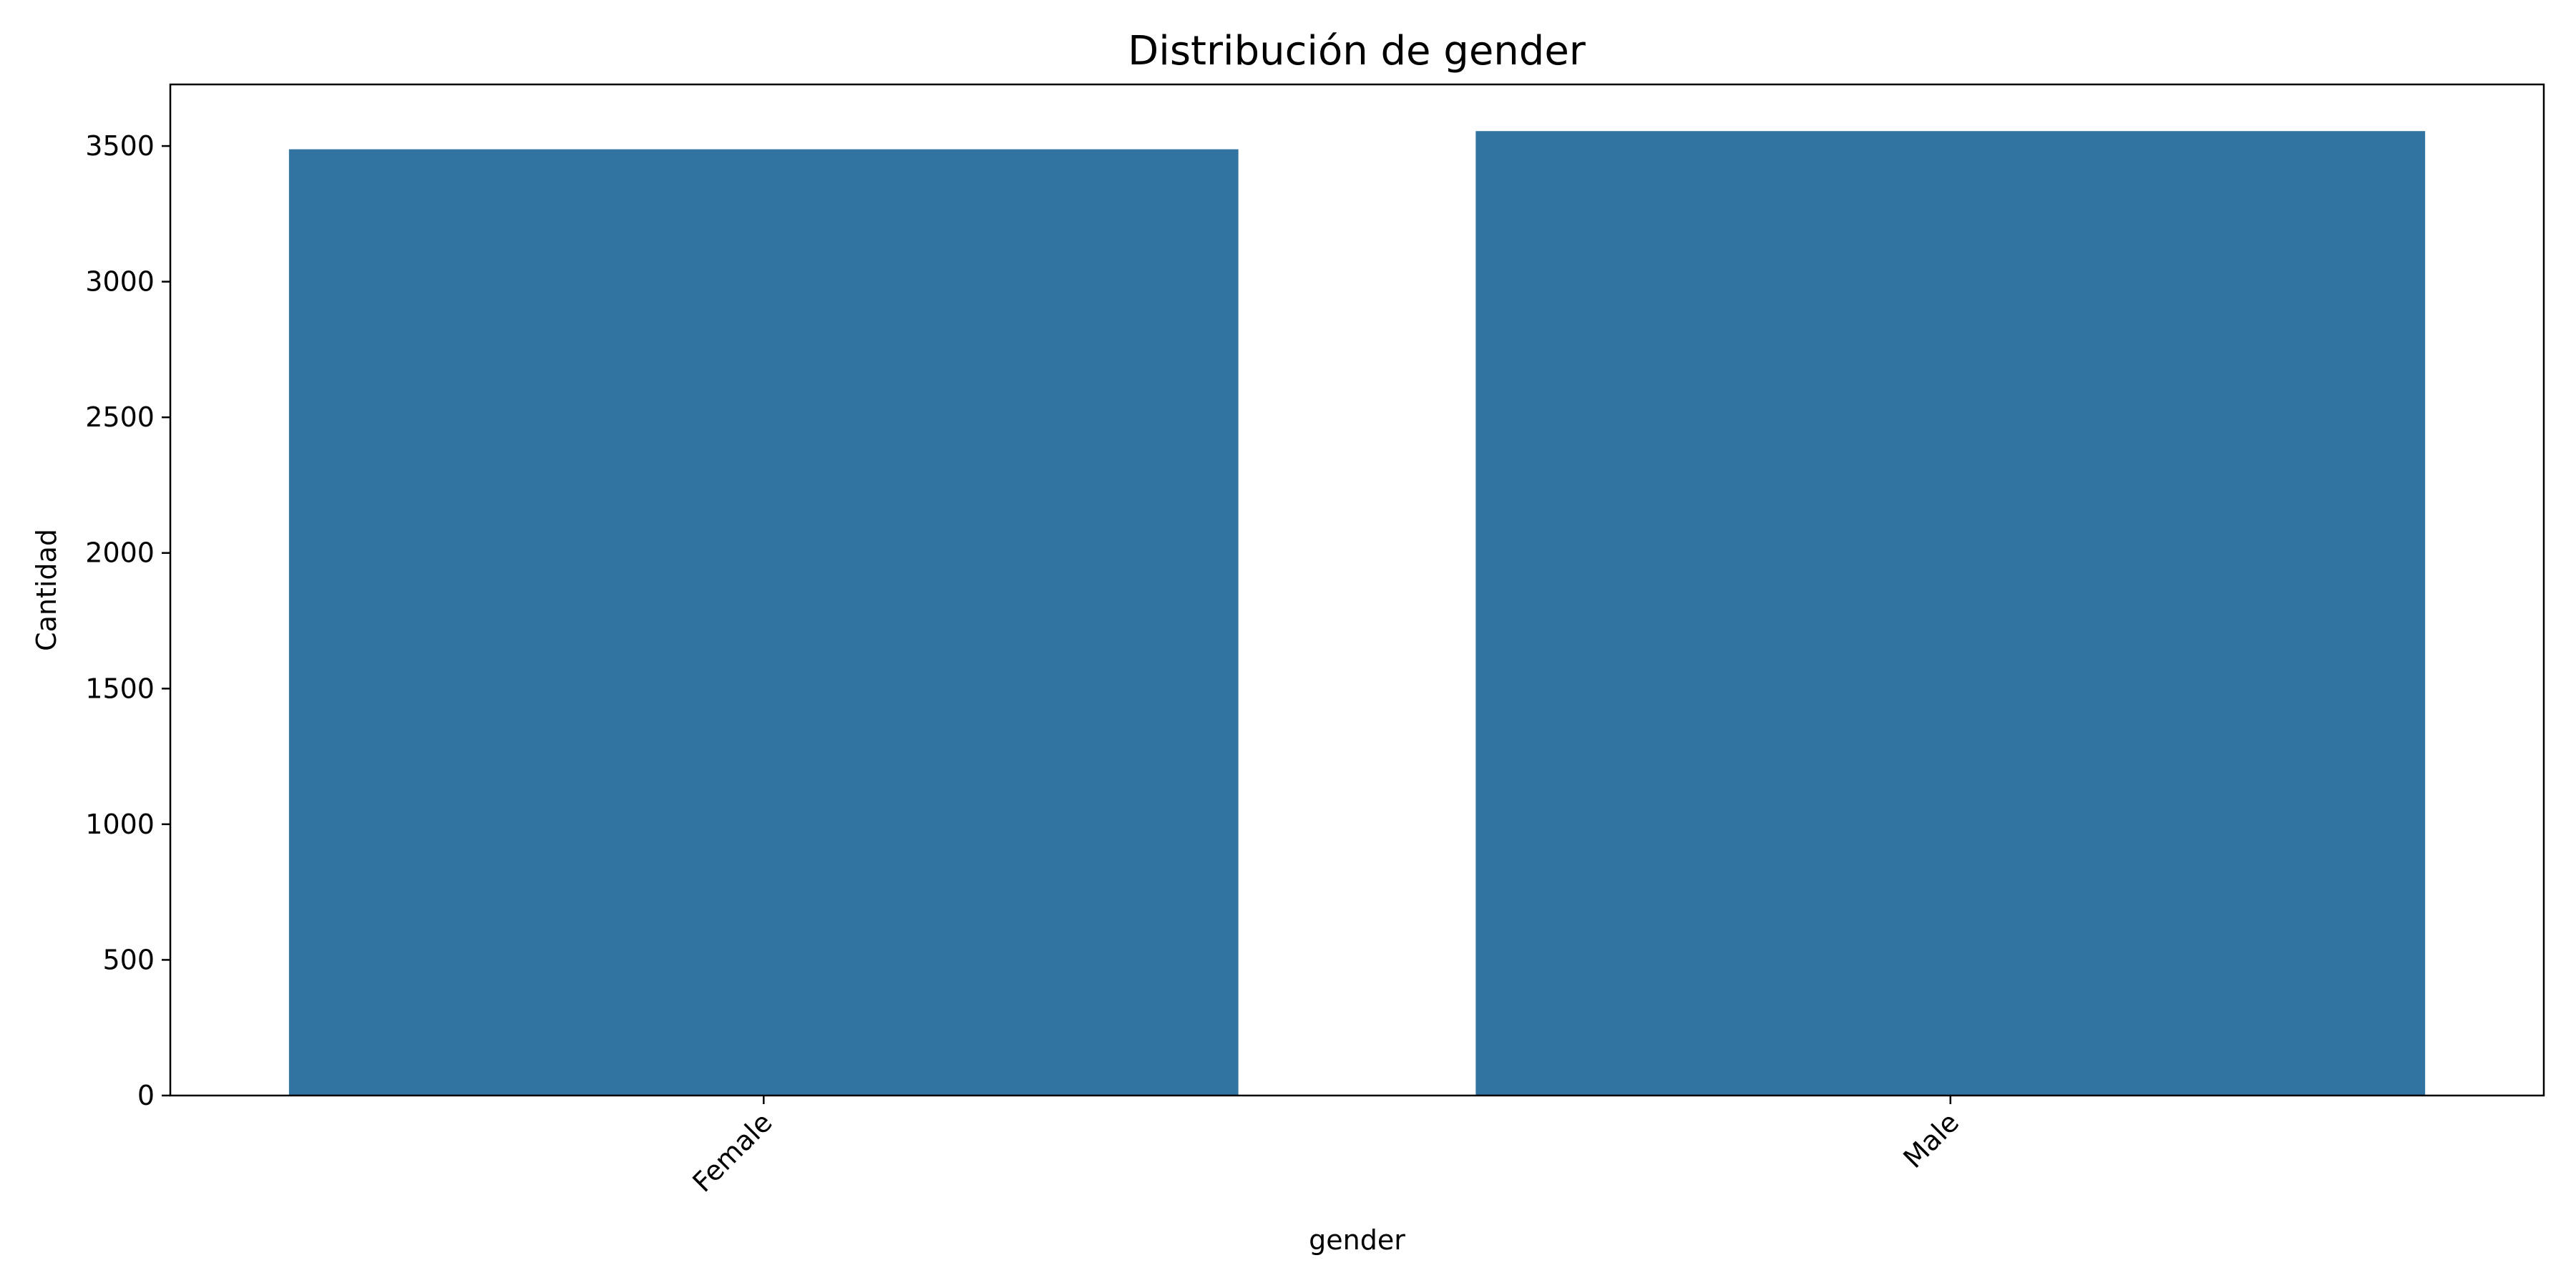  What do you see at coordinates (1931, 1140) in the screenshot?
I see `x-tick-label: Male` at bounding box center [1931, 1140].